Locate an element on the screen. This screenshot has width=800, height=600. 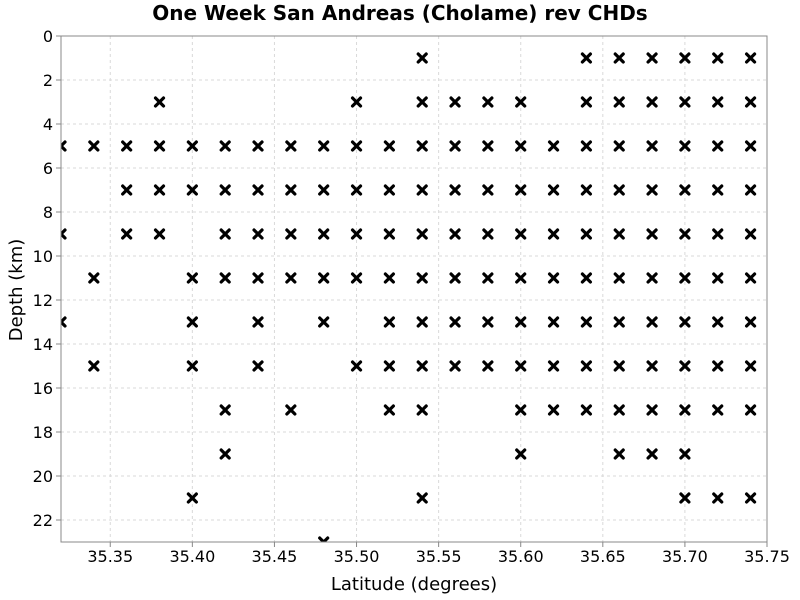
y-tick-label: 18 is located at coordinates (43, 432).